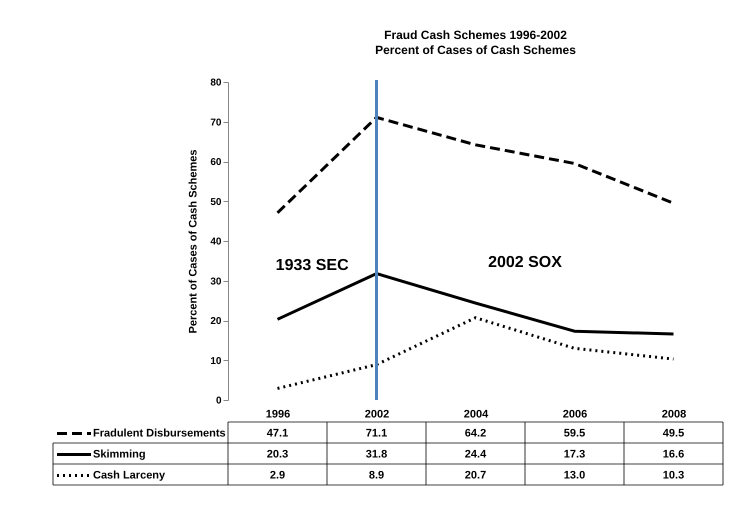 This screenshot has width=735, height=518. What do you see at coordinates (216, 361) in the screenshot?
I see `y-tick-label: 10` at bounding box center [216, 361].